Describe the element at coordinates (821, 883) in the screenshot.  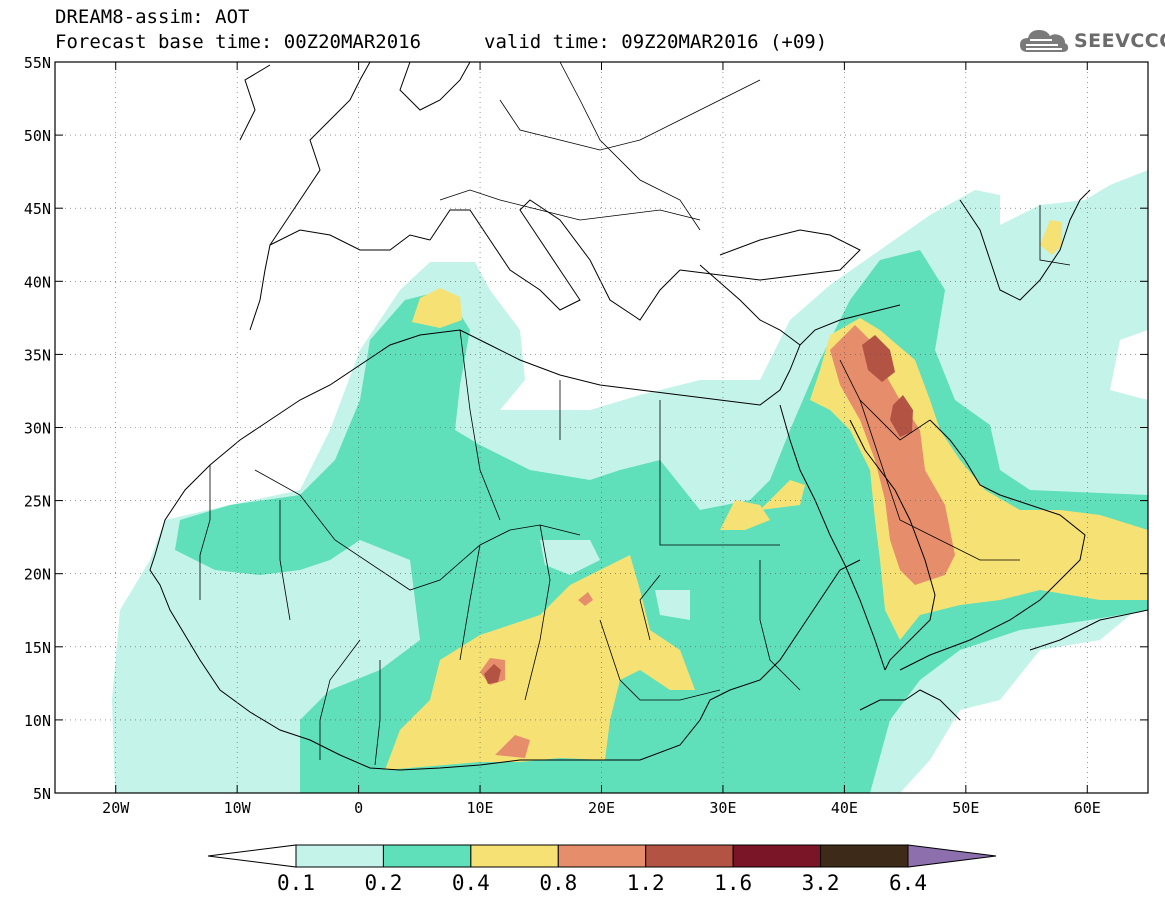
I see `colorbar-label: 3.2` at that location.